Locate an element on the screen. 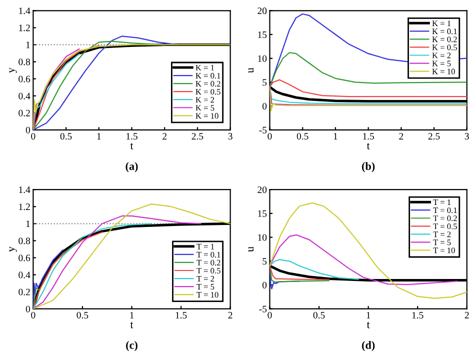 The width and height of the screenshot is (474, 355). text: (c) is located at coordinates (132, 346).